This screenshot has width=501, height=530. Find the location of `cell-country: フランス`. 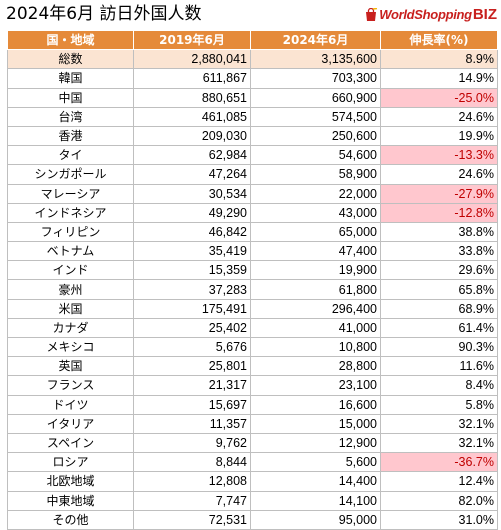

cell-country: フランス is located at coordinates (70, 385).